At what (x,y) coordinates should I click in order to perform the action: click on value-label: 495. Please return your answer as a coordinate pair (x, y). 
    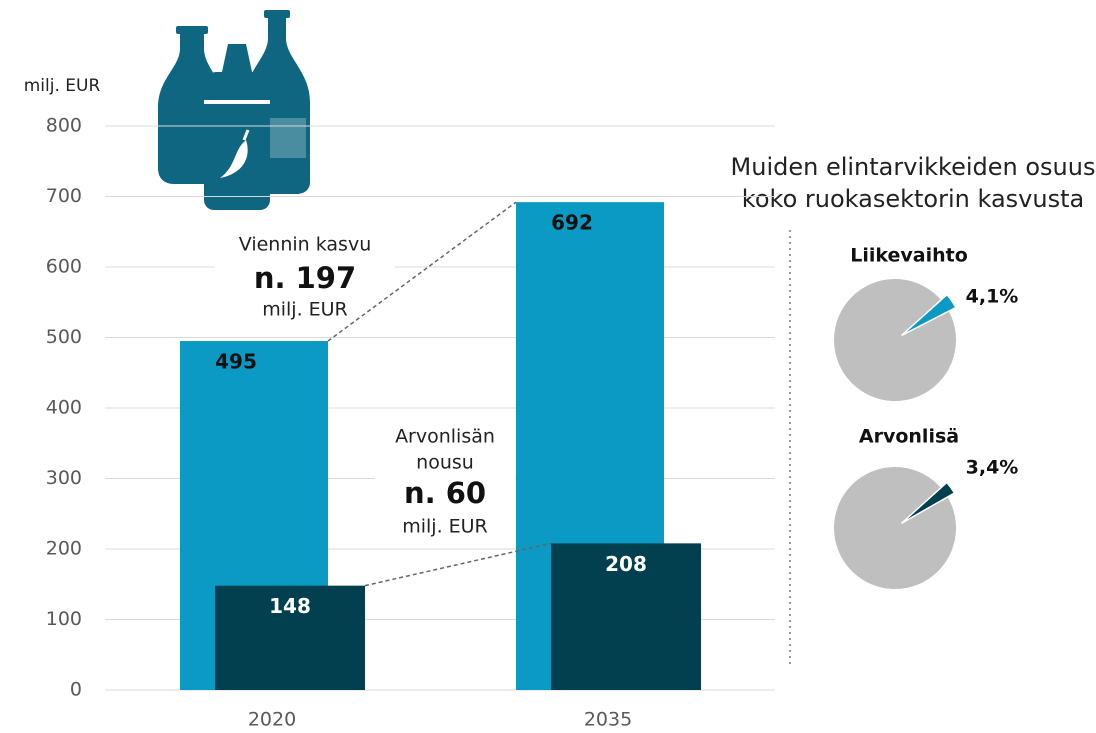
    Looking at the image, I should click on (236, 362).